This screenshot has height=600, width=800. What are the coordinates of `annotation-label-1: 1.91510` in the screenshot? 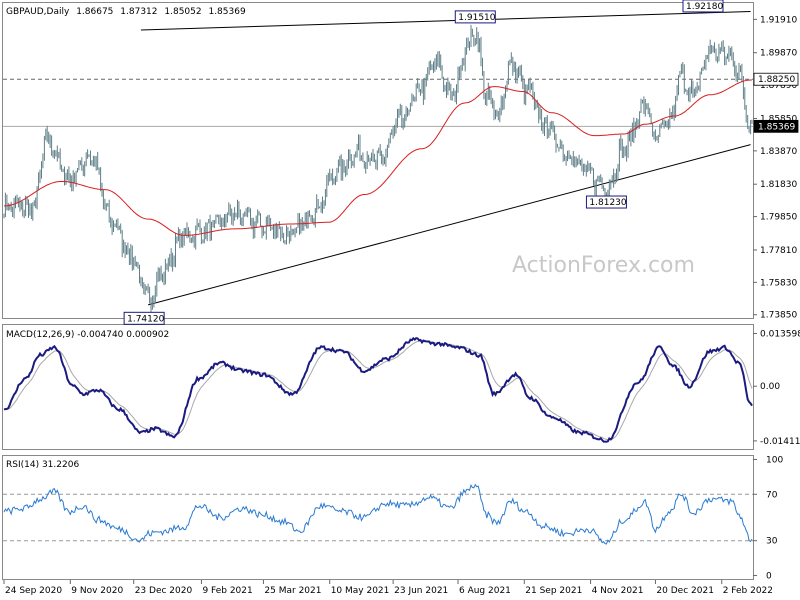 It's located at (476, 18).